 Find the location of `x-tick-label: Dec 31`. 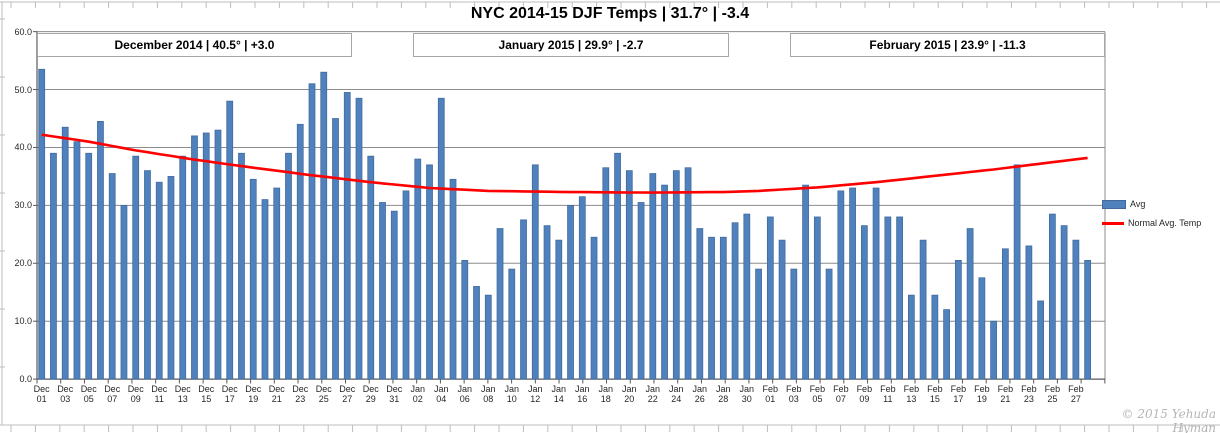

x-tick-label: Dec 31 is located at coordinates (394, 394).